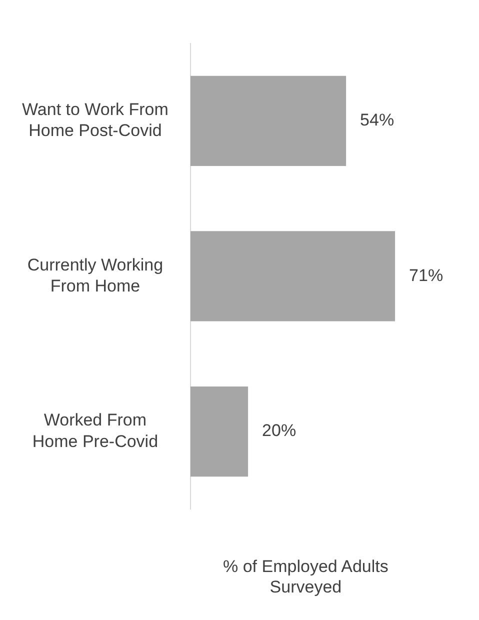 Image resolution: width=479 pixels, height=620 pixels. Describe the element at coordinates (377, 120) in the screenshot. I see `data-label: 54%` at that location.